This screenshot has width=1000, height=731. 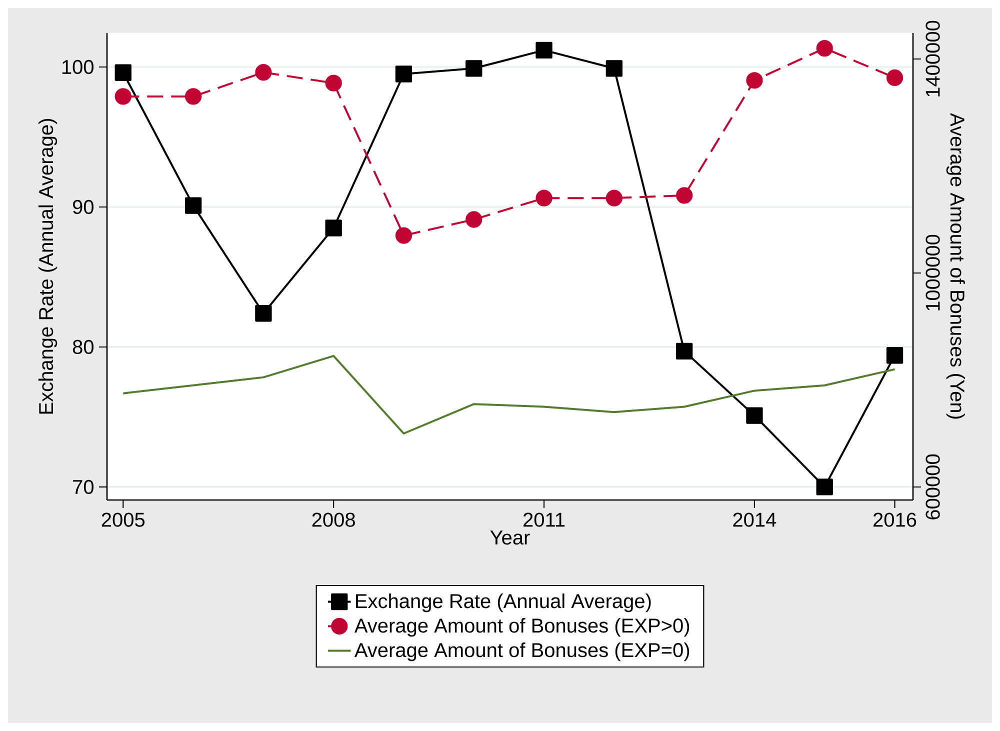 What do you see at coordinates (933, 272) in the screenshot?
I see `y2-tick-label: 1000000` at bounding box center [933, 272].